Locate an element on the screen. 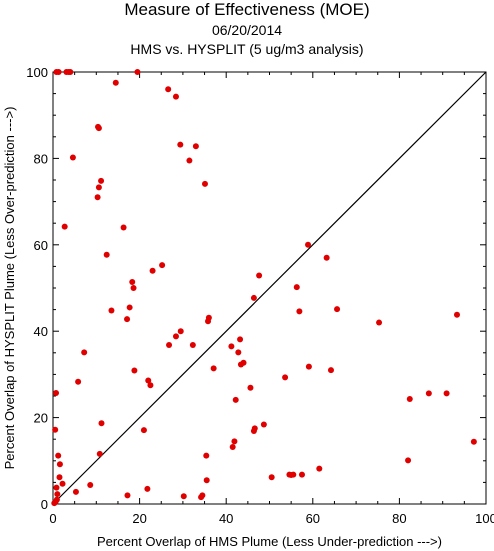 The width and height of the screenshot is (494, 551). y-tick-label: 20 is located at coordinates (41, 418).